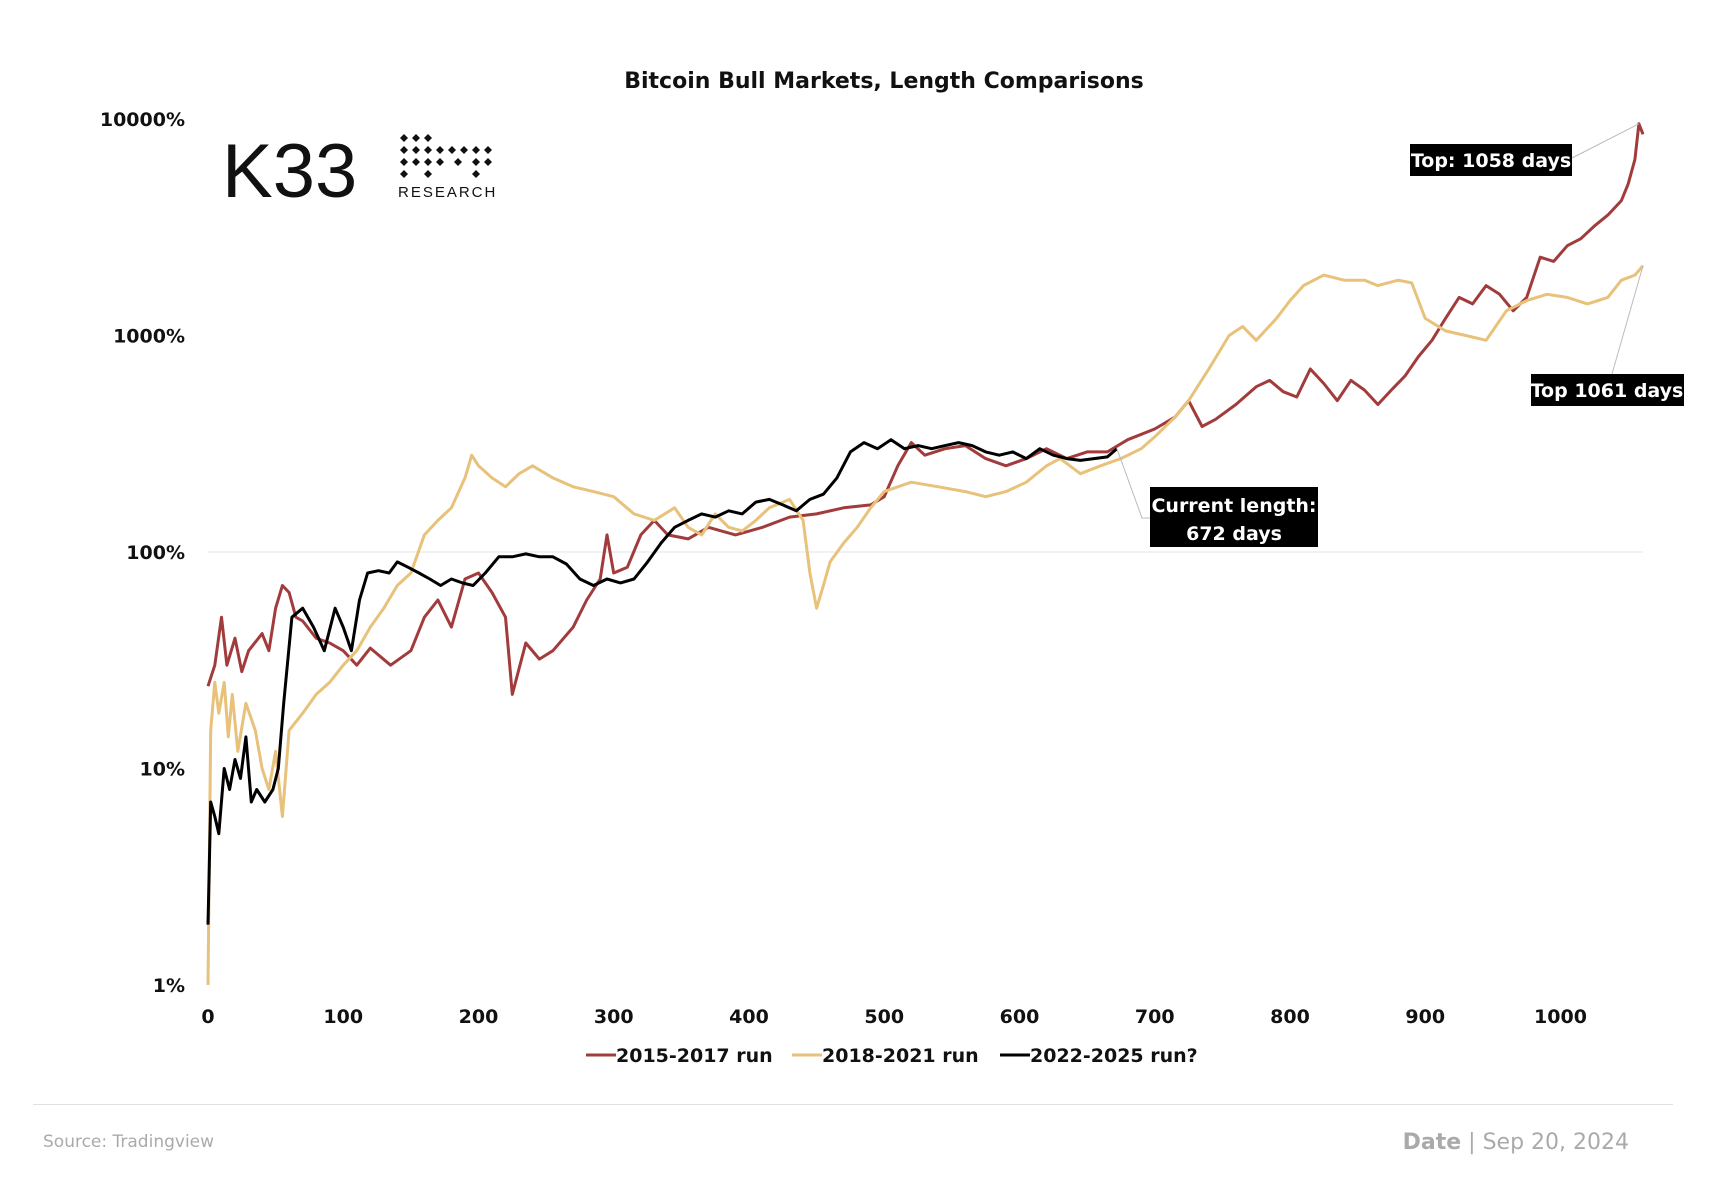 This screenshot has width=1731, height=1189. Describe the element at coordinates (1555, 1142) in the screenshot. I see `date-value: Sep 20, 2024` at that location.